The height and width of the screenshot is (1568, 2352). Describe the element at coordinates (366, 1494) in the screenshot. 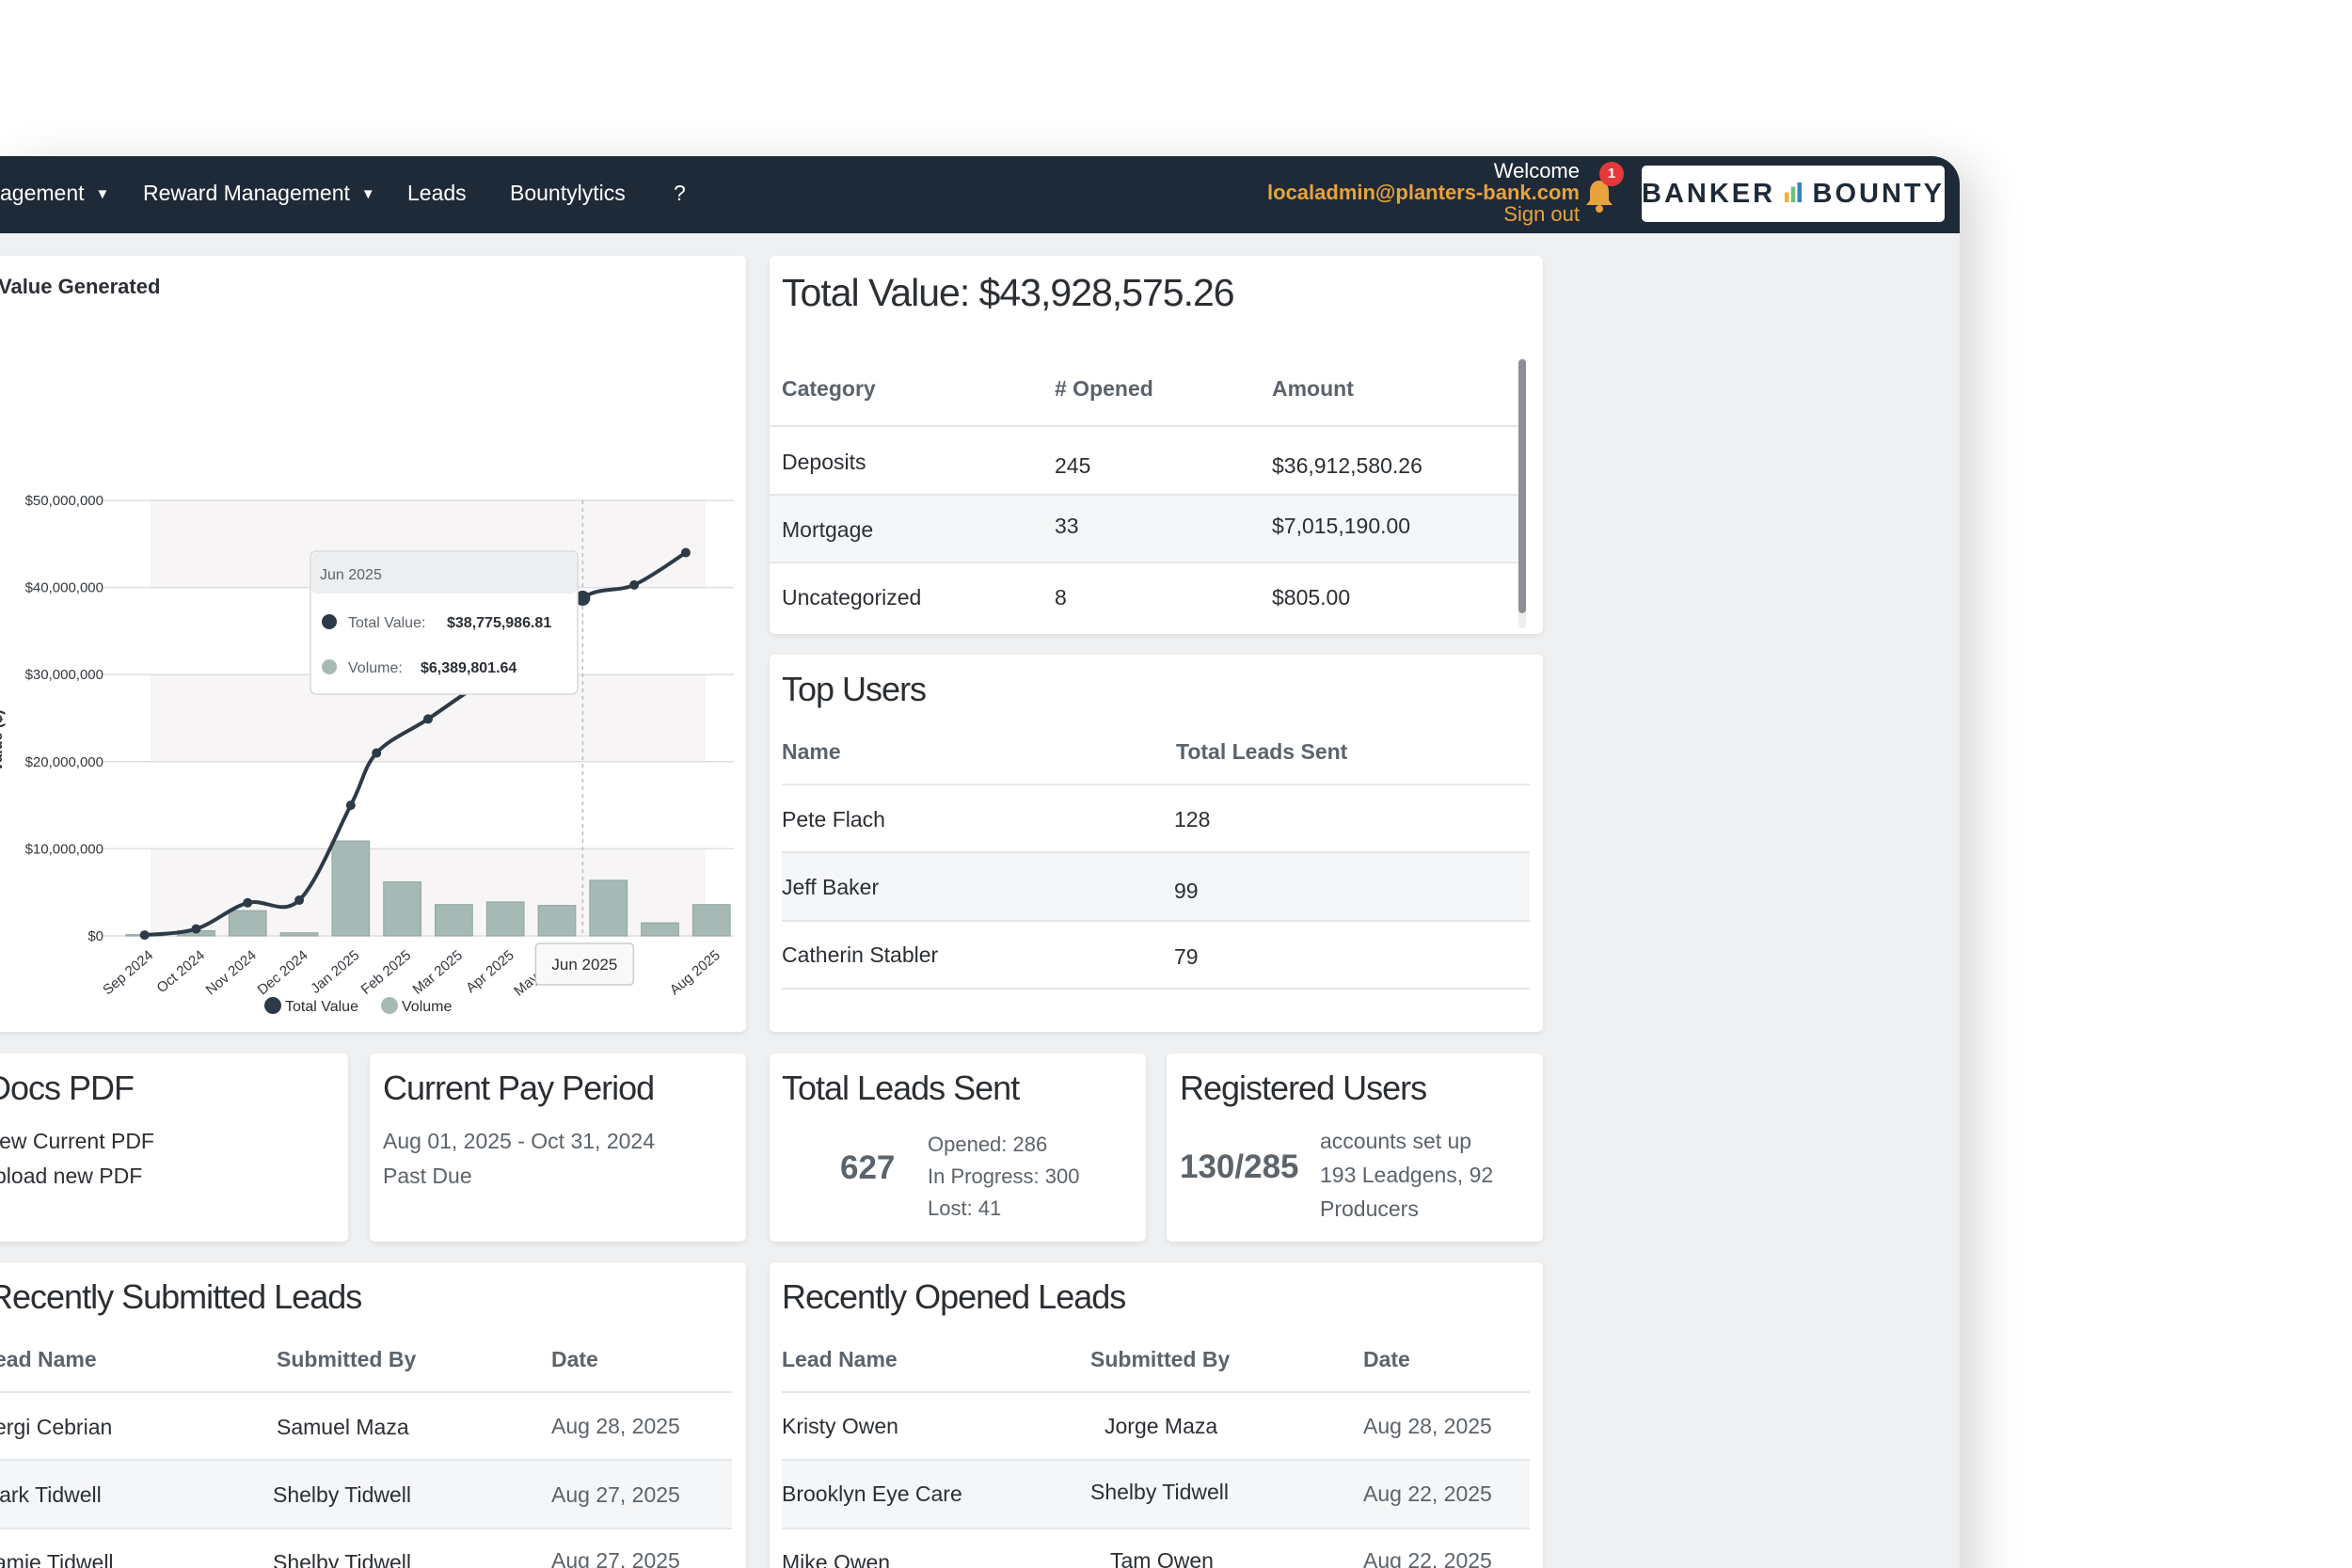

I see `row-stripe` at that location.